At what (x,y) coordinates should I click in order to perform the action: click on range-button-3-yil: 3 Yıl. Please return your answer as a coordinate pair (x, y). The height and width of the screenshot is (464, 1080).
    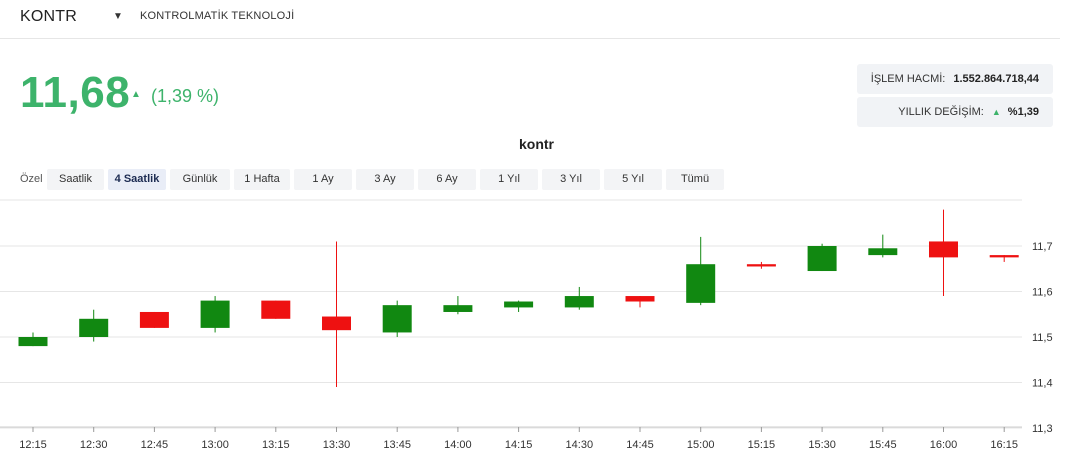
    Looking at the image, I should click on (571, 179).